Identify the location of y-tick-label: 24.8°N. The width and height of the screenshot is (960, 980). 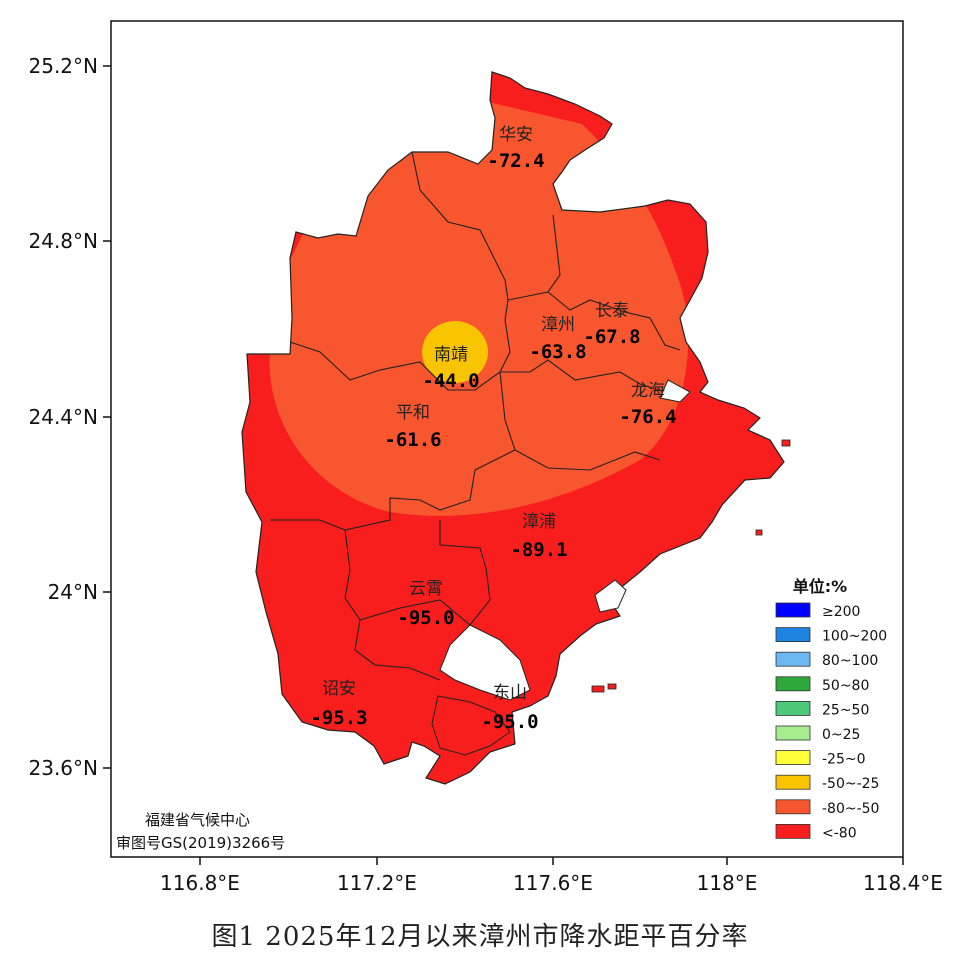
(64, 241).